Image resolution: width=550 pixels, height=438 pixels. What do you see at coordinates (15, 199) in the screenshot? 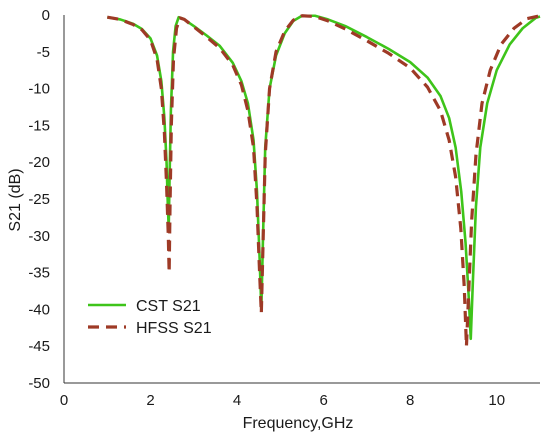
I see `y-axis-title: S21 (dB)` at bounding box center [15, 199].